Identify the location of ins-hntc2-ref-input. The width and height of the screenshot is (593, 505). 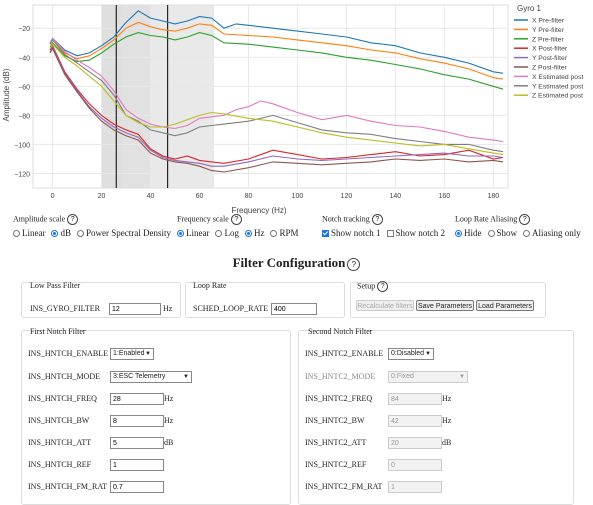
(415, 465).